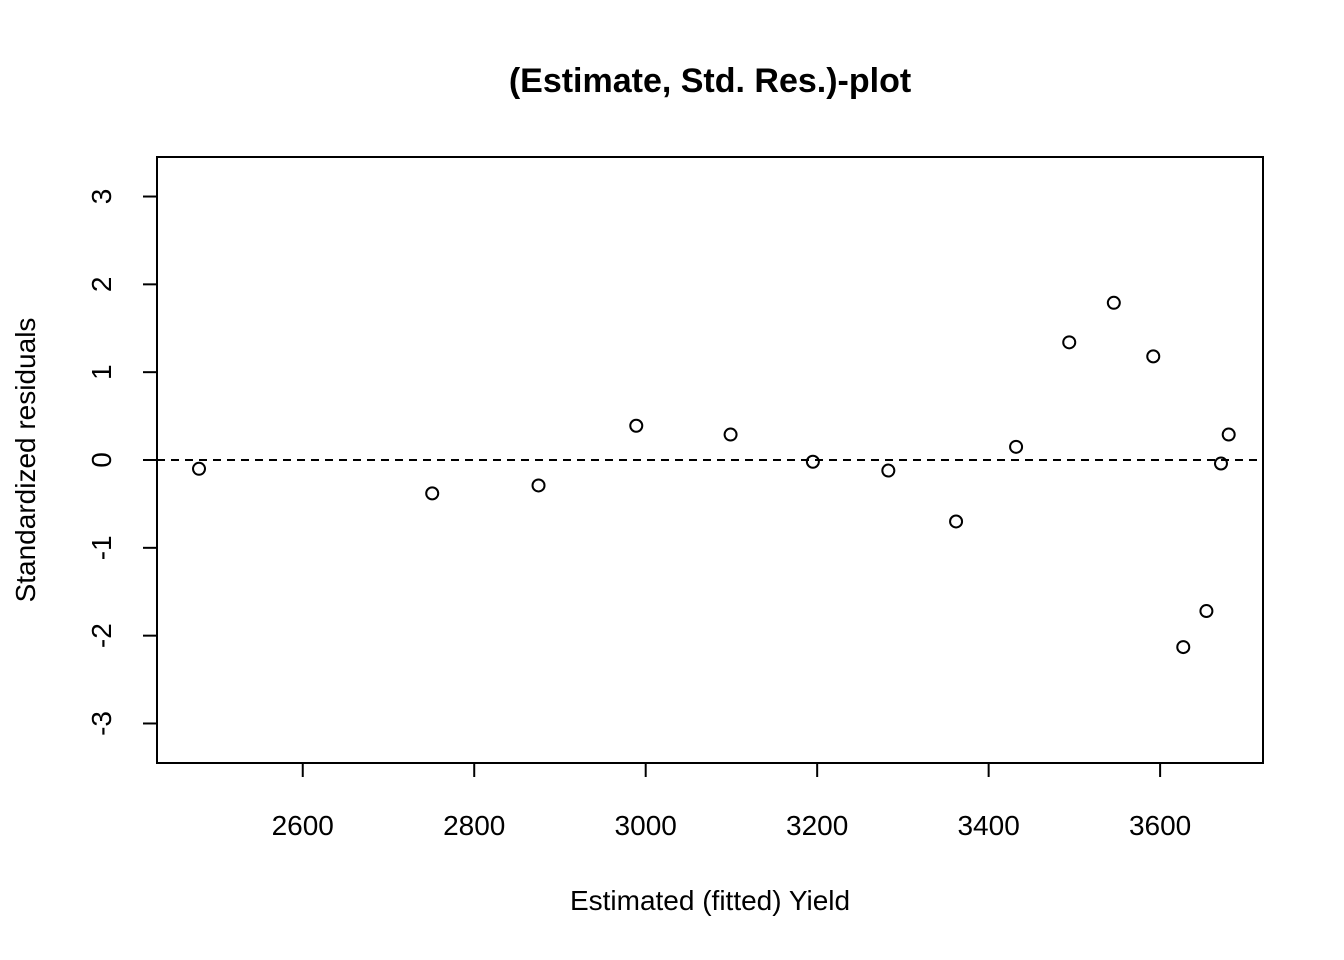  I want to click on y-axis: -3 -2 -1 0 1 2 3, so click(122, 462).